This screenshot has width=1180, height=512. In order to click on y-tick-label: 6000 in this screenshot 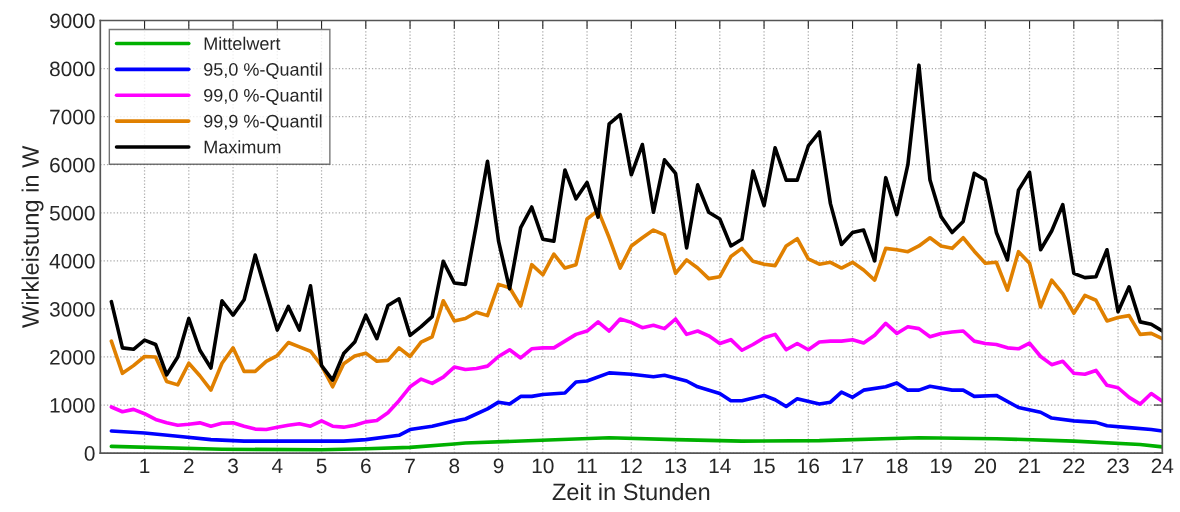, I will do `click(72, 165)`.